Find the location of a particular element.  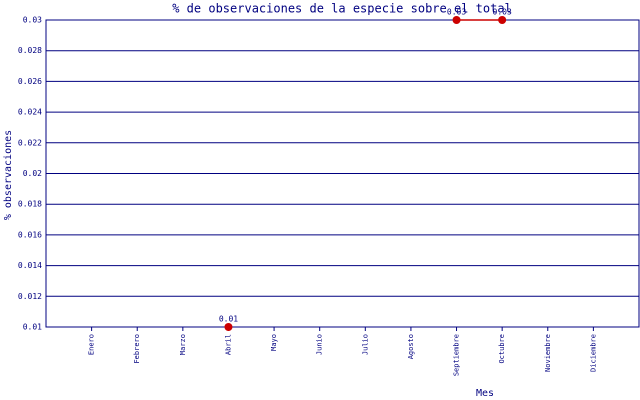

x-tick-label: Octubre is located at coordinates (502, 349).